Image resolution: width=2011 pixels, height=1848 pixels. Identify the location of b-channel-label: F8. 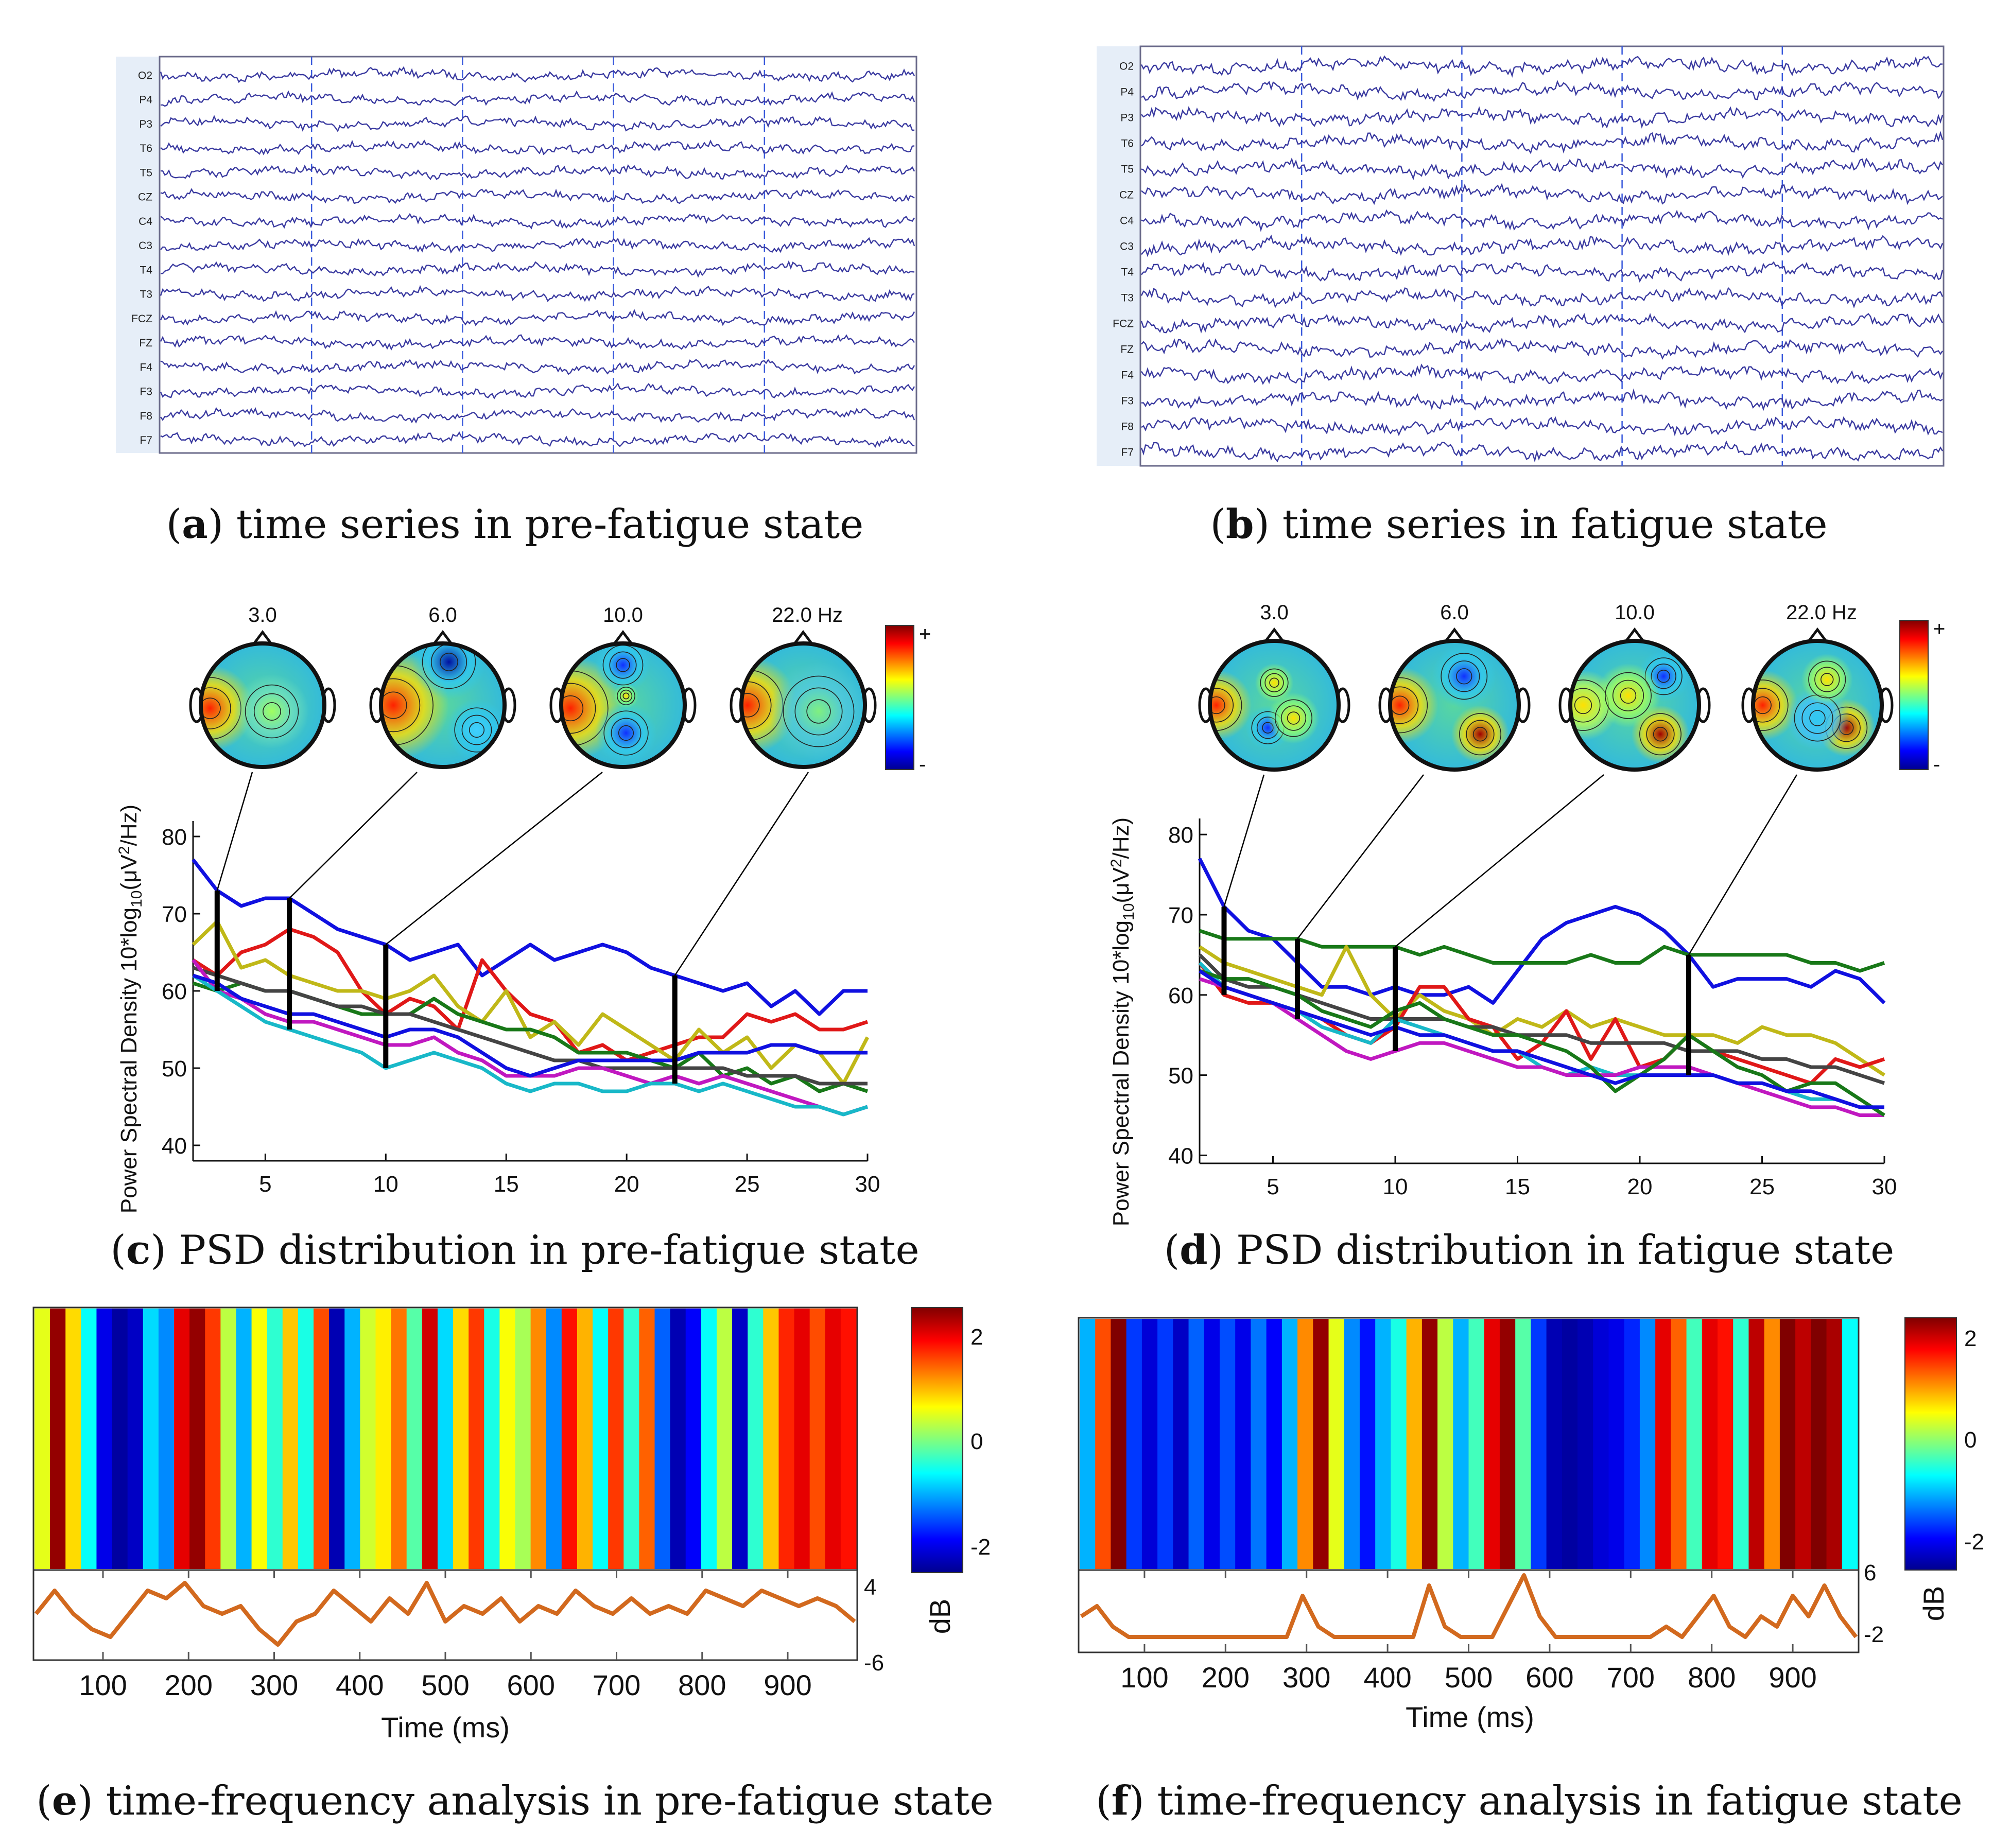
(1127, 427).